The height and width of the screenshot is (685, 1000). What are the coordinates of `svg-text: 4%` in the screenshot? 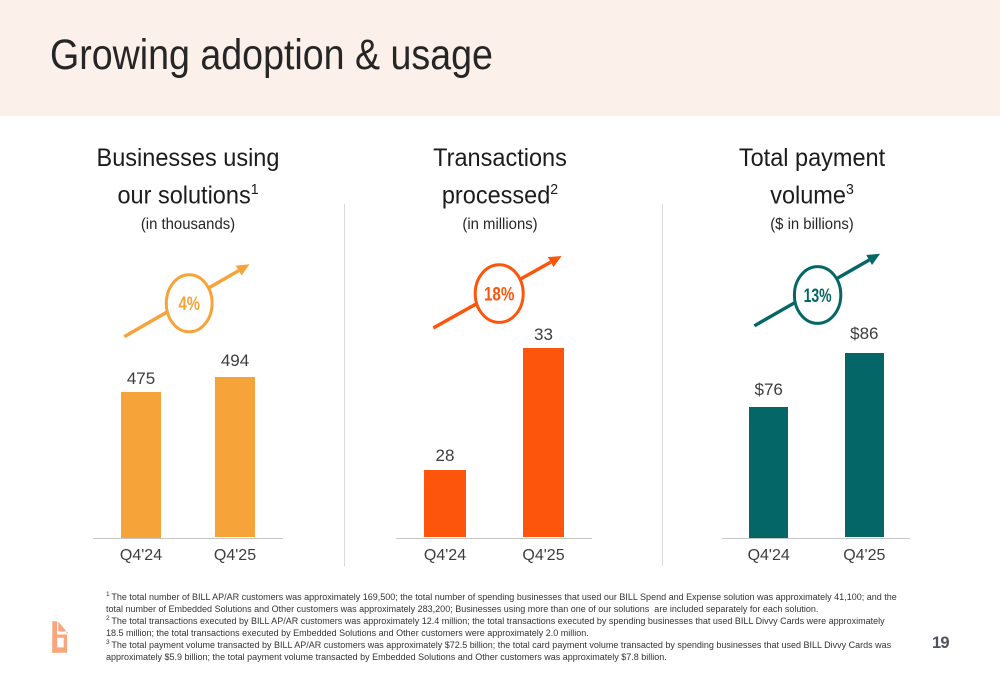 It's located at (189, 304).